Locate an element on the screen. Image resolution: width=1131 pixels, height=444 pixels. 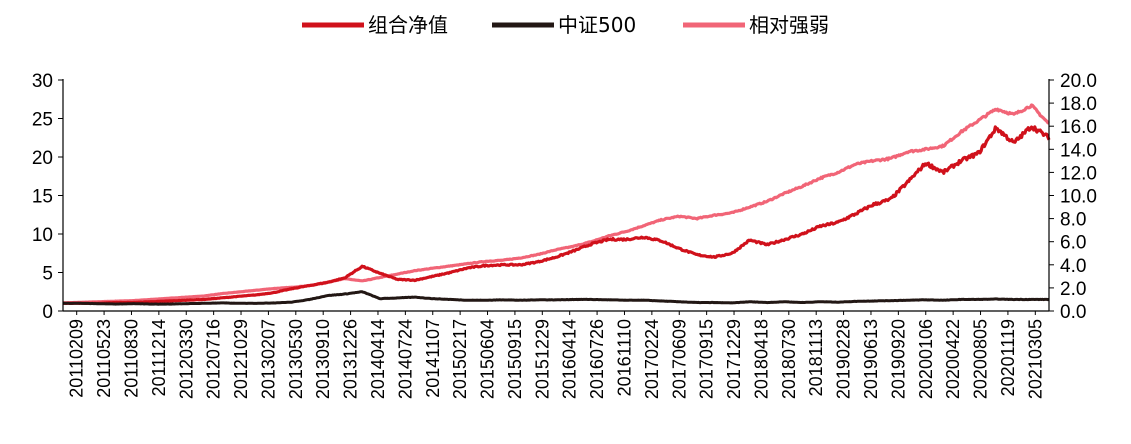
y-right-tick-label: 2.0 is located at coordinates (1073, 289).